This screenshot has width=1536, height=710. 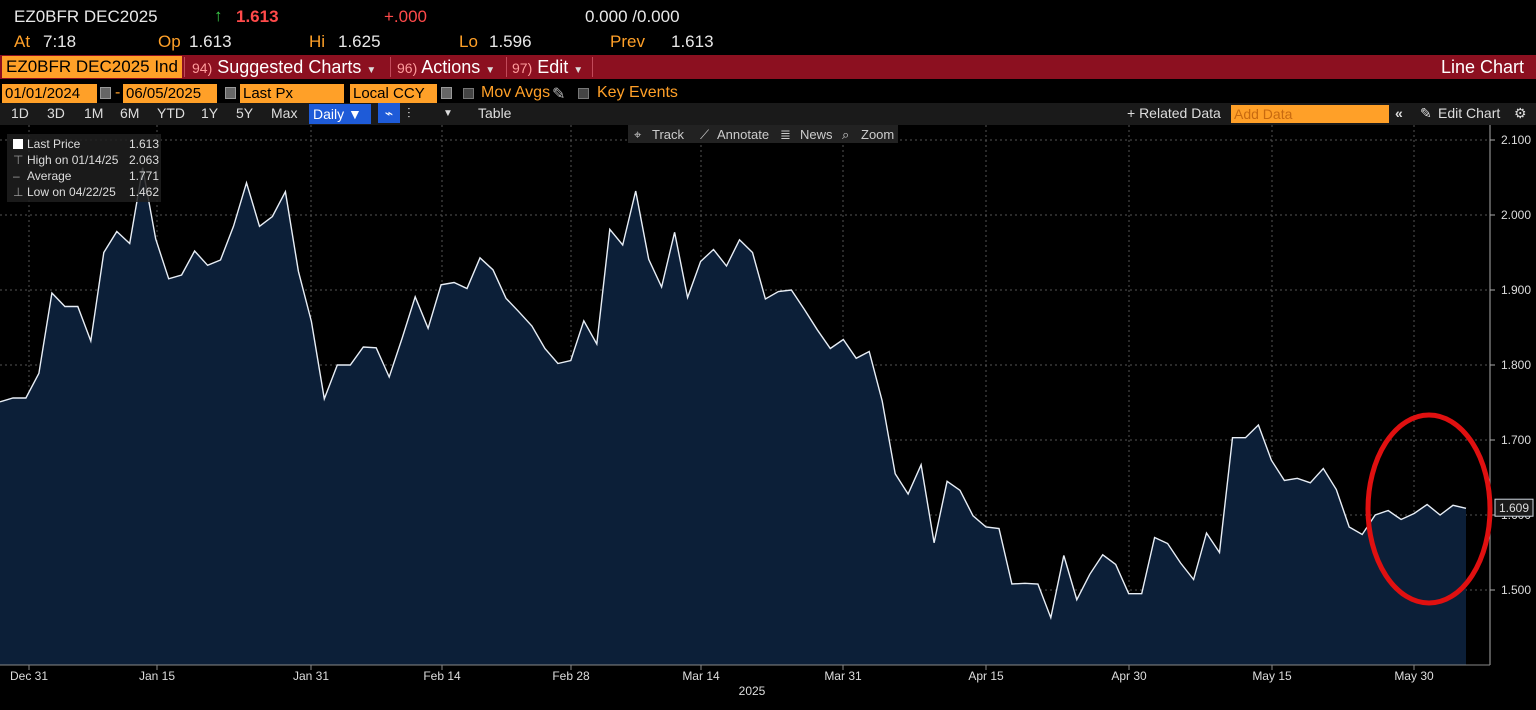 I want to click on period-1y-button: 1Y, so click(x=210, y=113).